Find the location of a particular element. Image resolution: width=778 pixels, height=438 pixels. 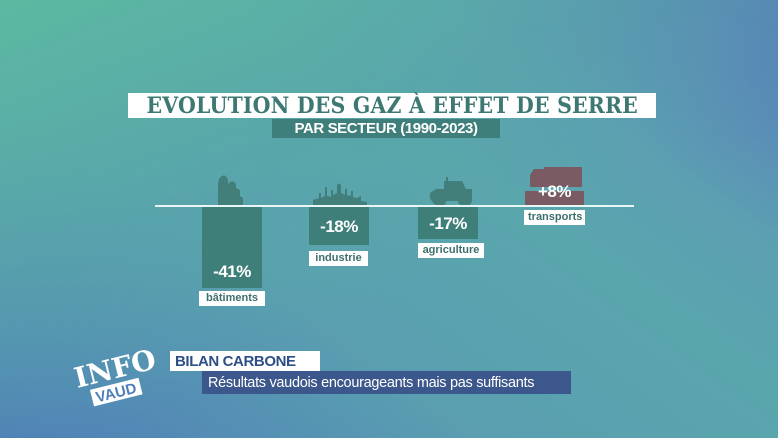

info-vaud-logo: INFO VAUD is located at coordinates (113, 377).